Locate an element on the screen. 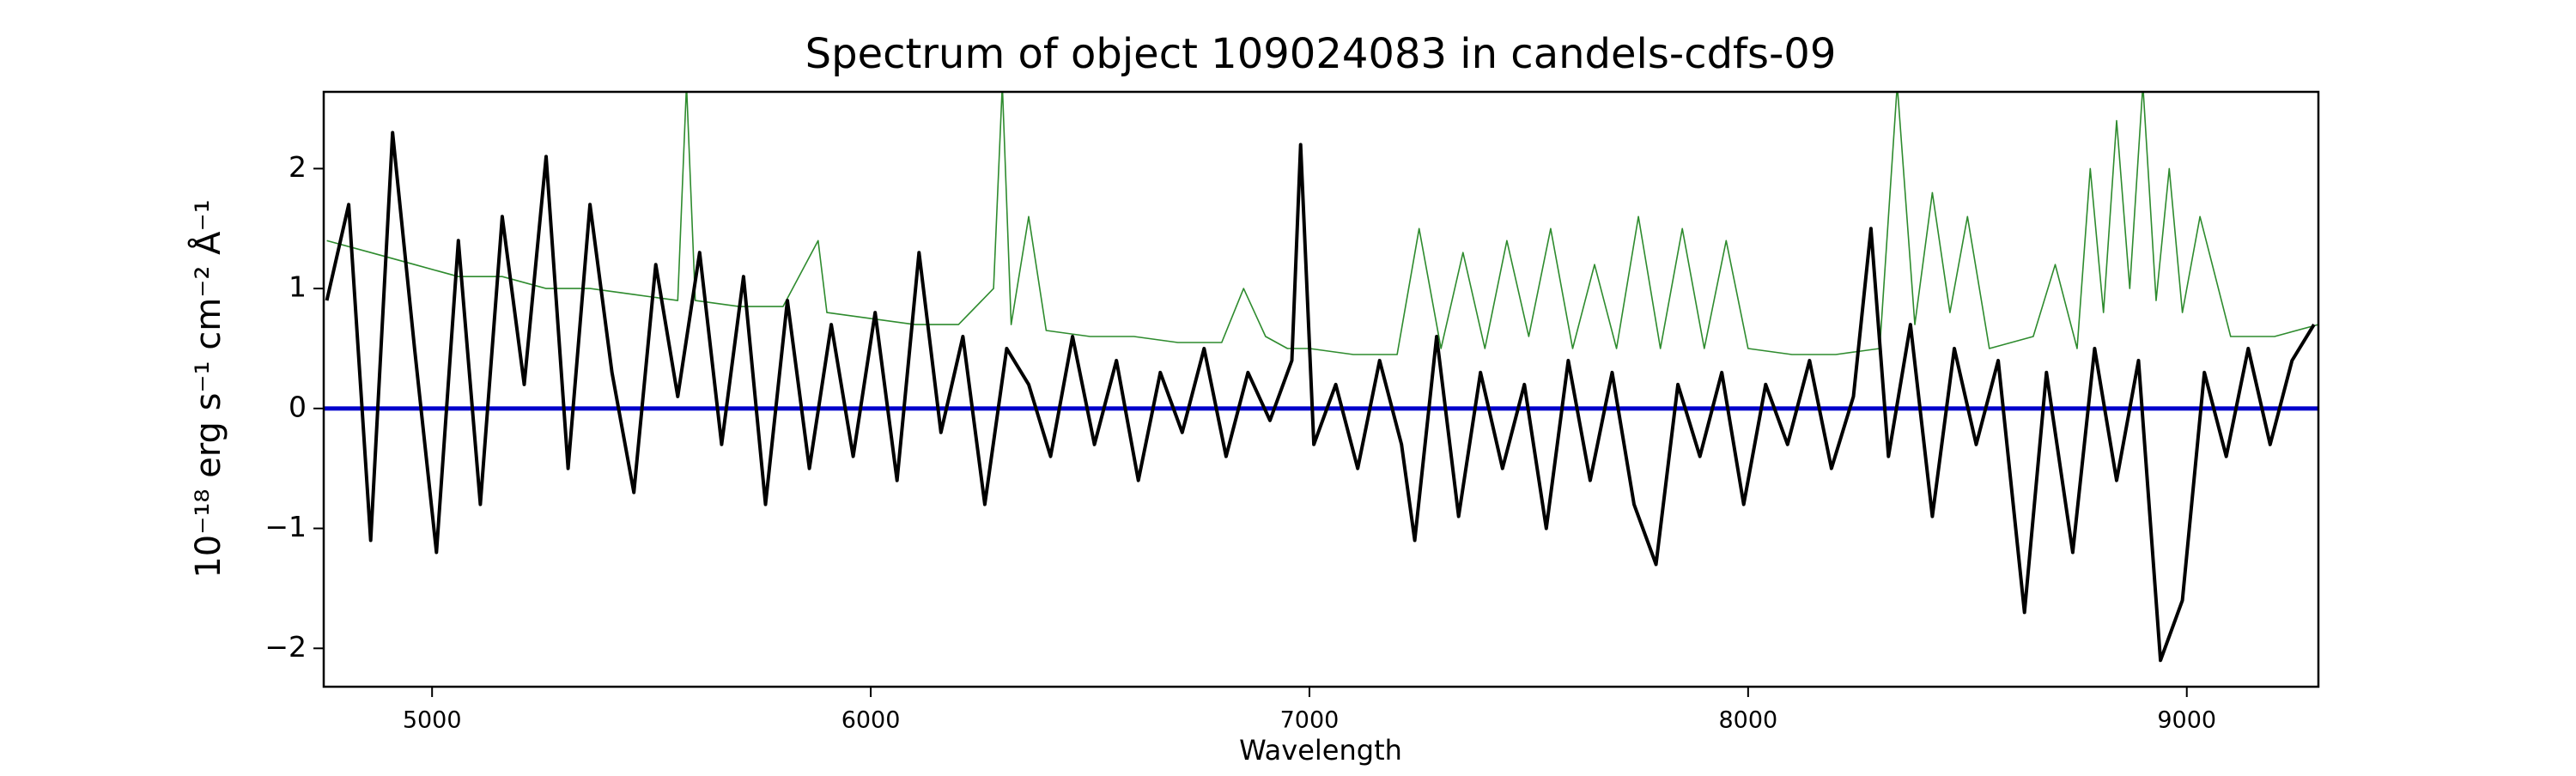  y-tick-label: −1 is located at coordinates (285, 526).